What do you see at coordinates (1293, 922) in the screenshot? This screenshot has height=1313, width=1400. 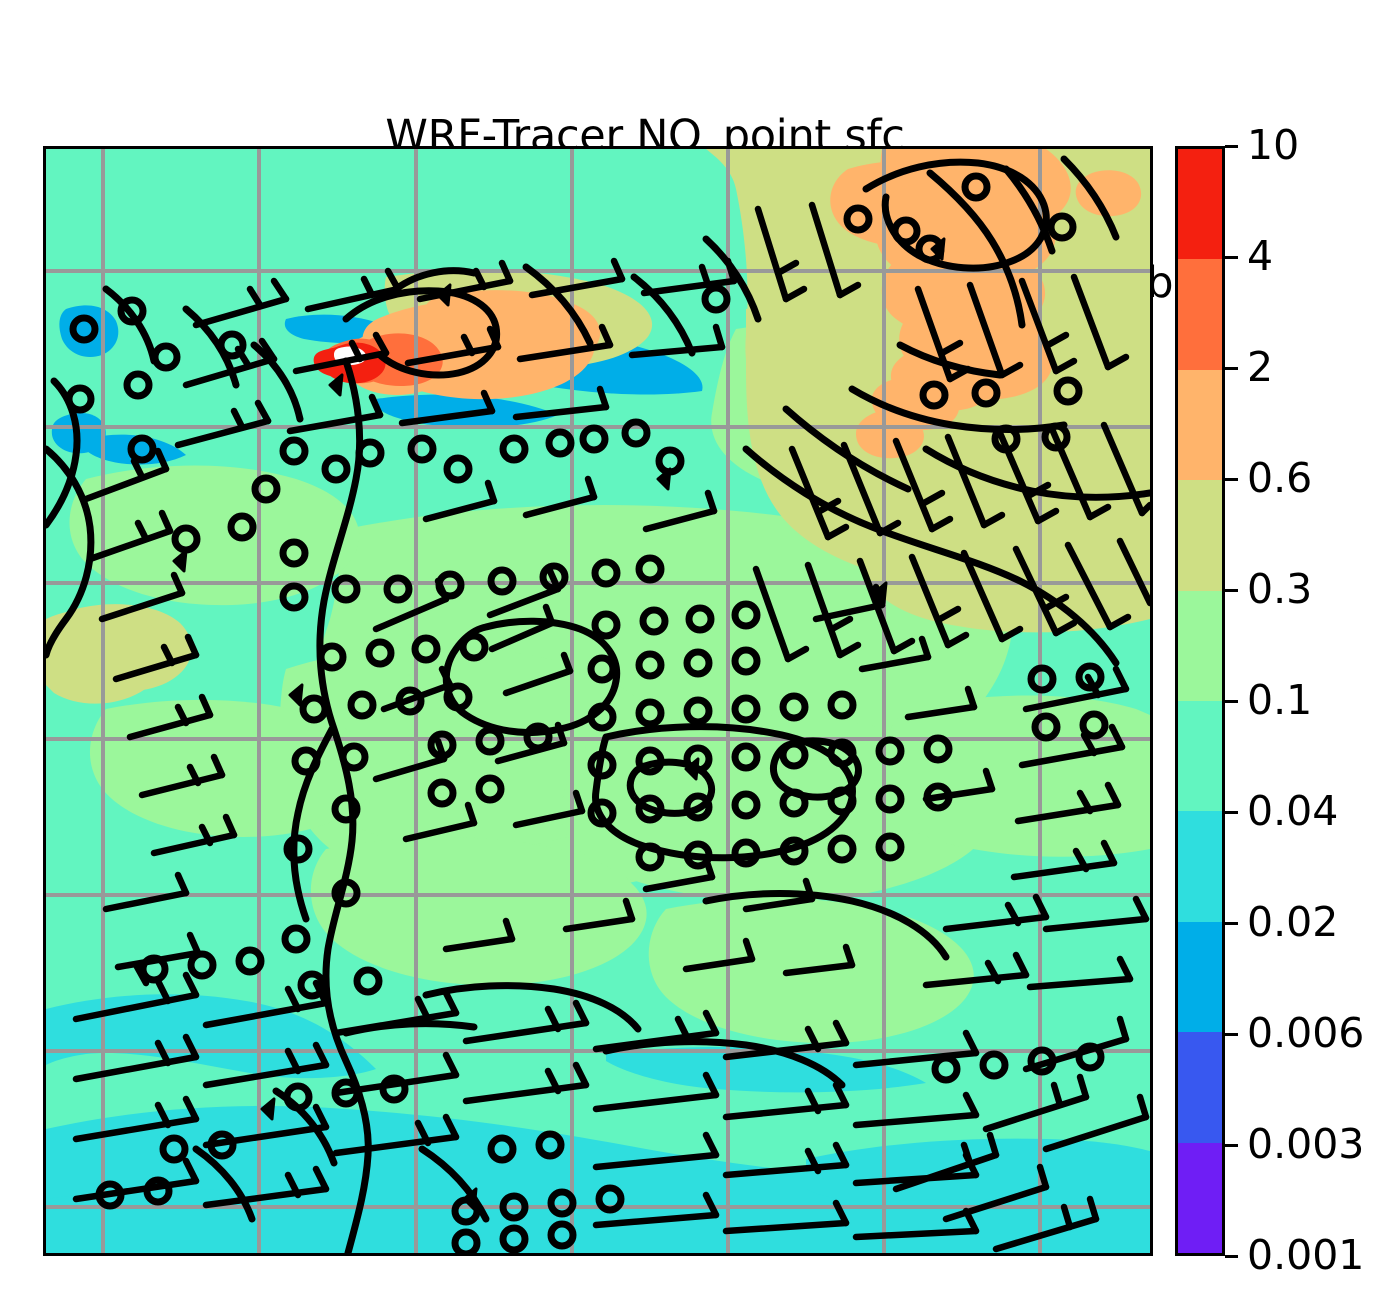 I see `colorbar-tick-label: 0.02` at bounding box center [1293, 922].